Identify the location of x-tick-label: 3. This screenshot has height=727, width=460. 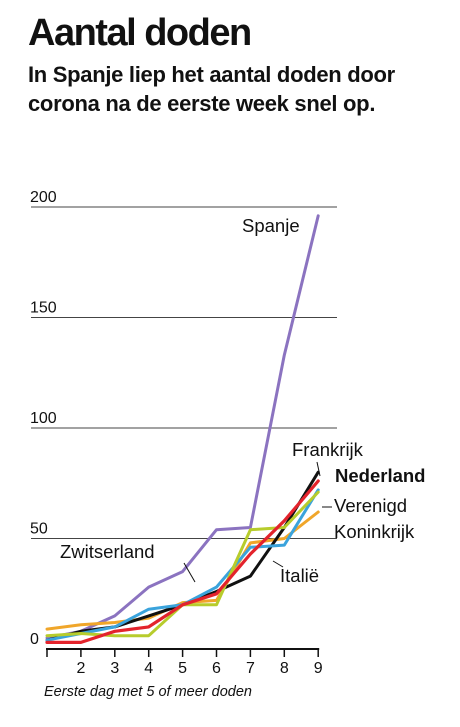
(114, 668).